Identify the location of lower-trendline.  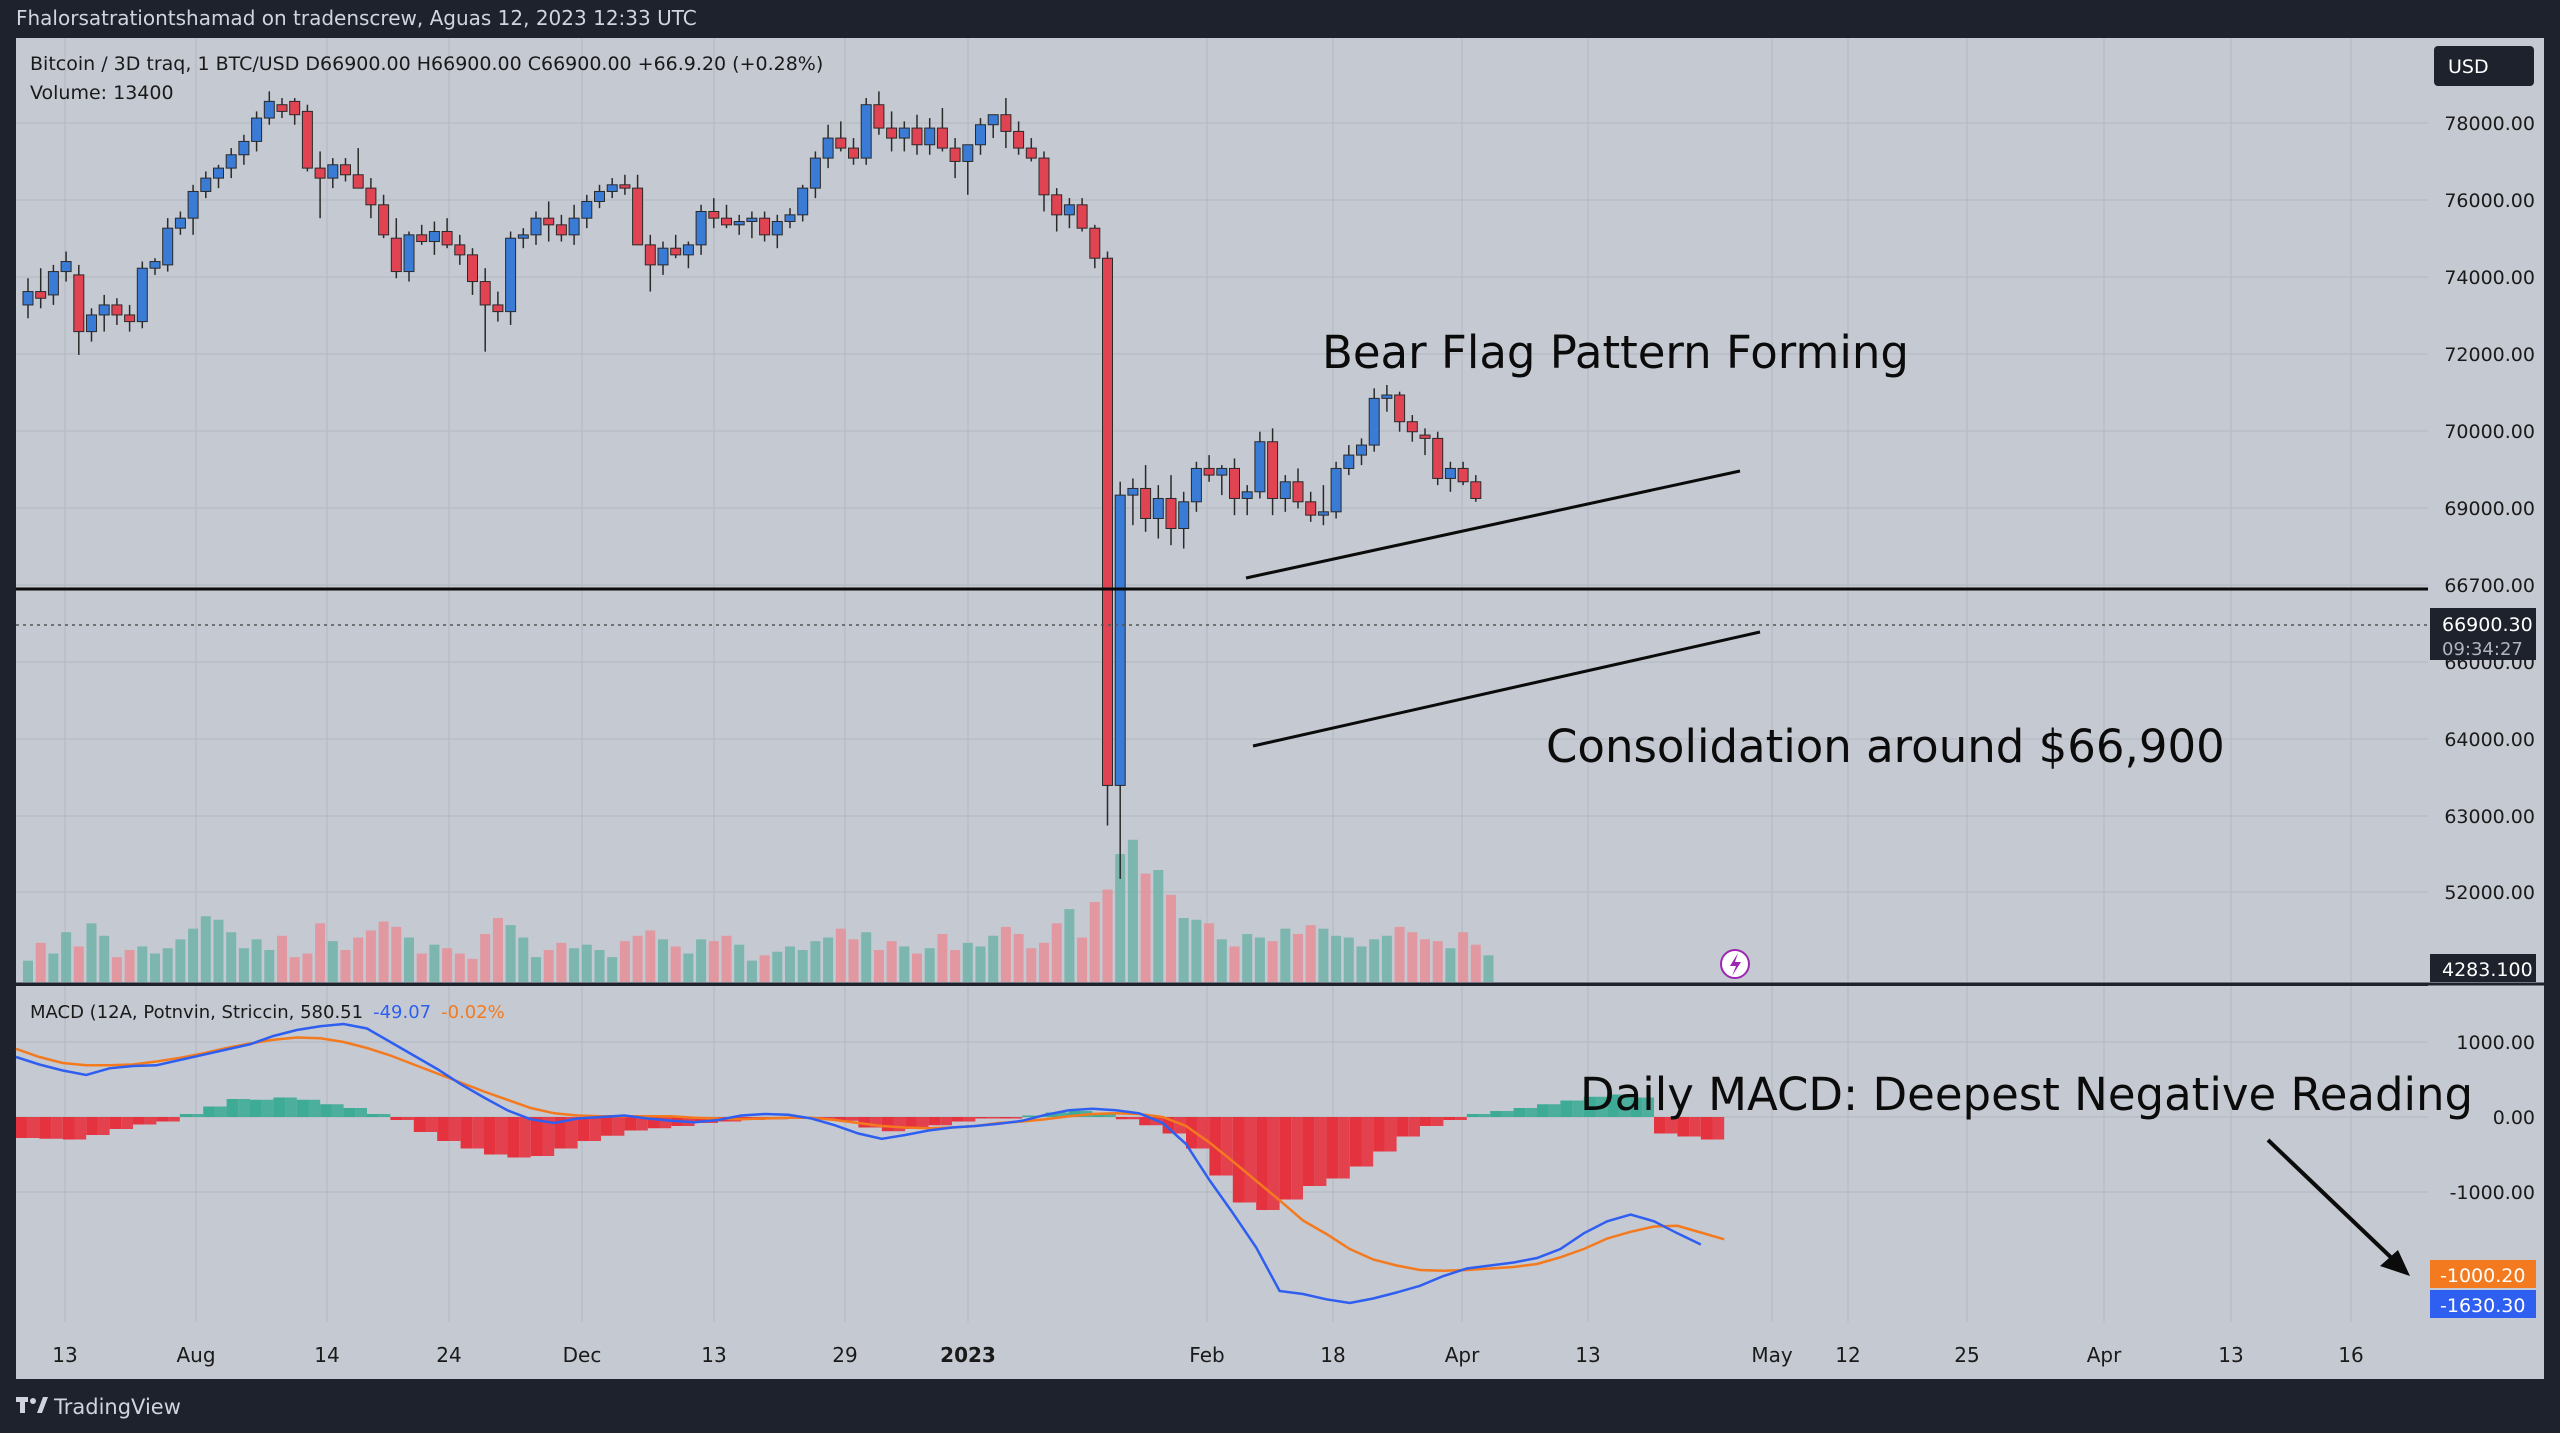
(1506, 689).